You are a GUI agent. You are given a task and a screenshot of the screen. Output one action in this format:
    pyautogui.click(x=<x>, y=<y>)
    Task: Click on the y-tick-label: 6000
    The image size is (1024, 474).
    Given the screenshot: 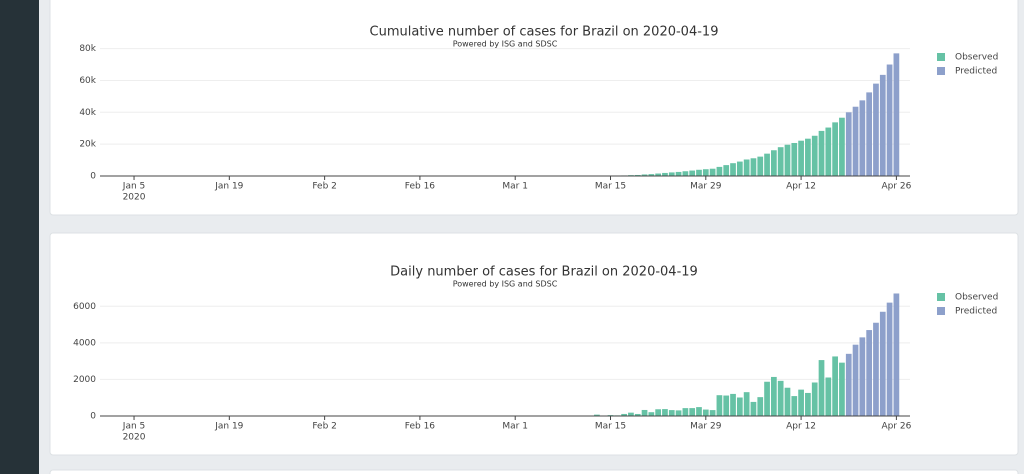 What is the action you would take?
    pyautogui.click(x=84, y=307)
    